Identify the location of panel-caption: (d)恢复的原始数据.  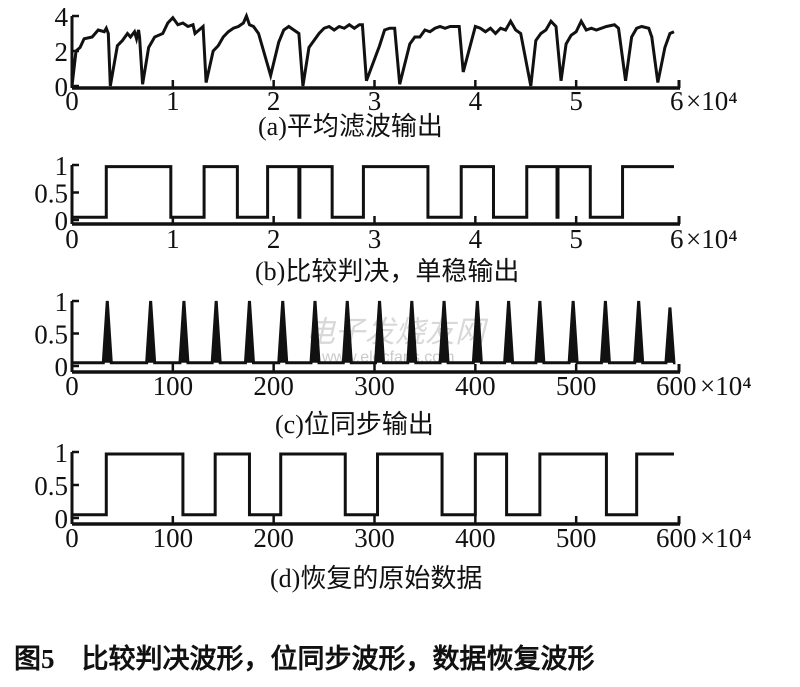
(376, 578).